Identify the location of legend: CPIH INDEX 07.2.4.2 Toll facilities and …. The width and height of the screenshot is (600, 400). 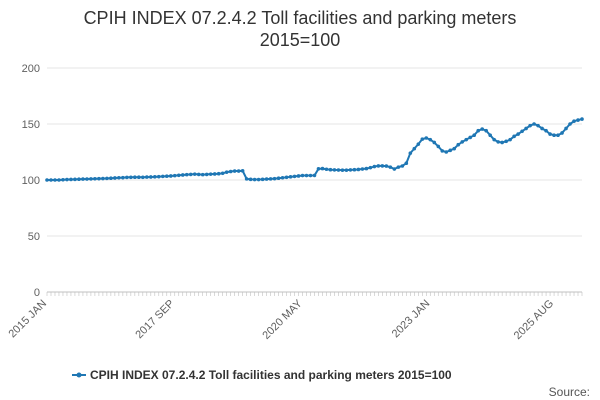
(262, 375).